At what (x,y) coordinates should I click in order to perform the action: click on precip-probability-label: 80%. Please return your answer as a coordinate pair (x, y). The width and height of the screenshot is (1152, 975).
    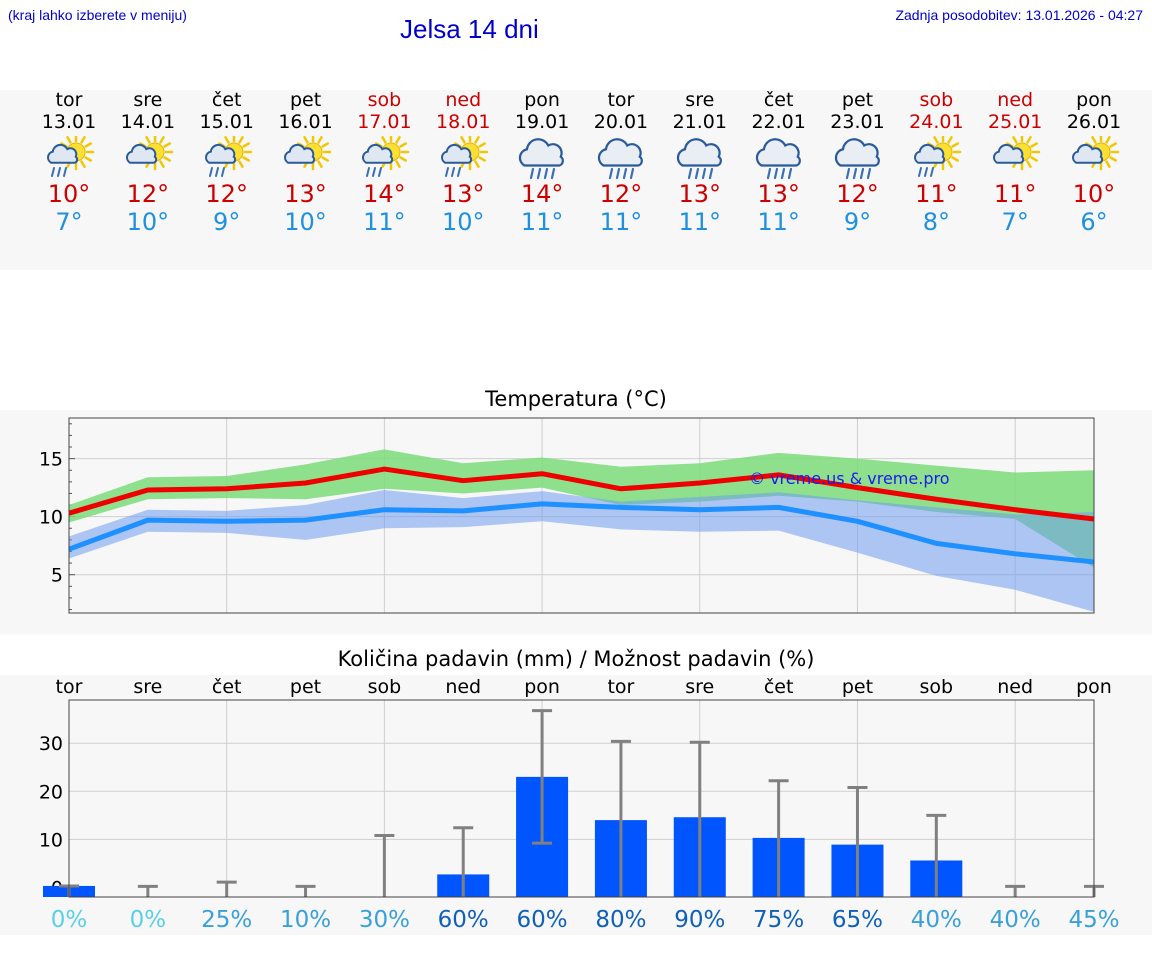
    Looking at the image, I should click on (620, 920).